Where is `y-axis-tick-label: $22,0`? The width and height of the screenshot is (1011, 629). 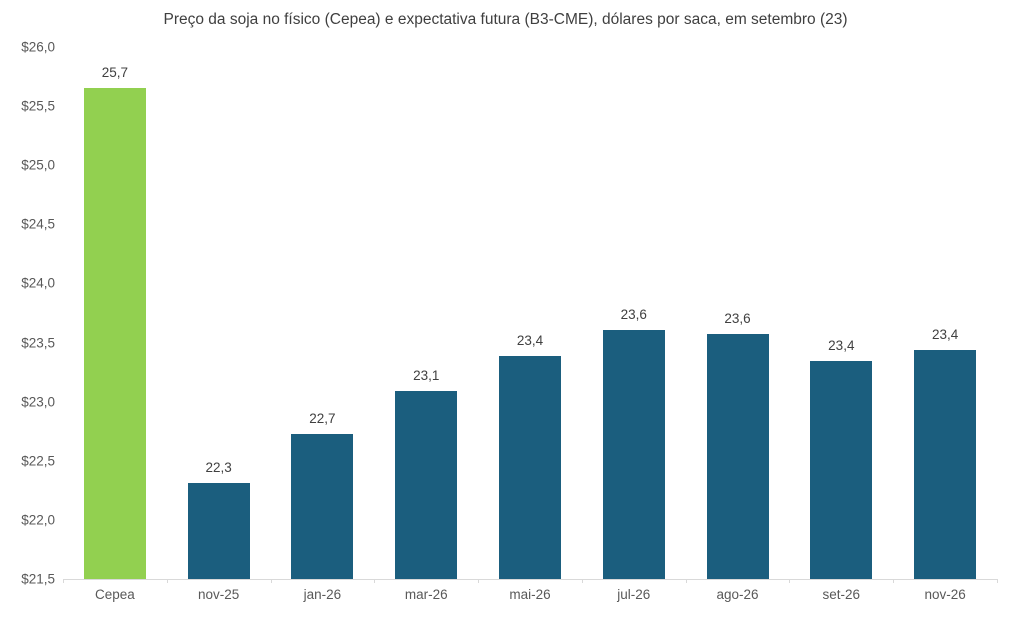
y-axis-tick-label: $22,0 is located at coordinates (38, 520).